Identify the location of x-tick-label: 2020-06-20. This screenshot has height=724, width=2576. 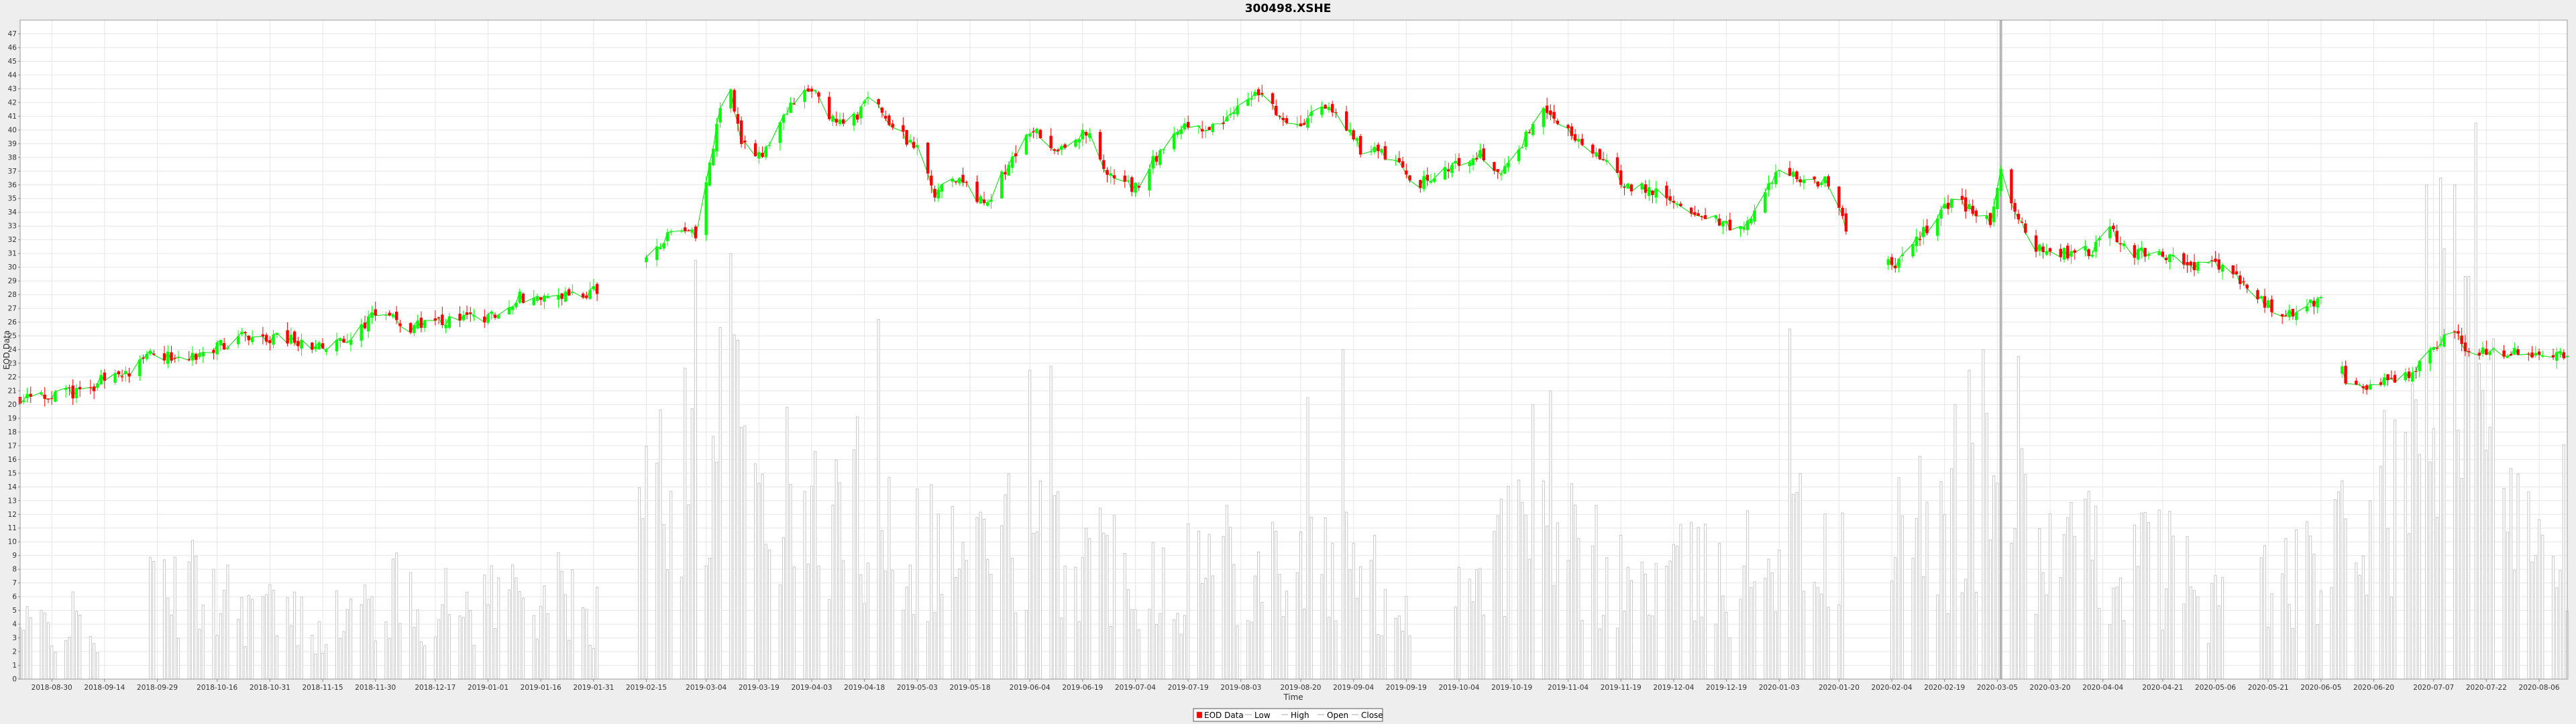
(2373, 688).